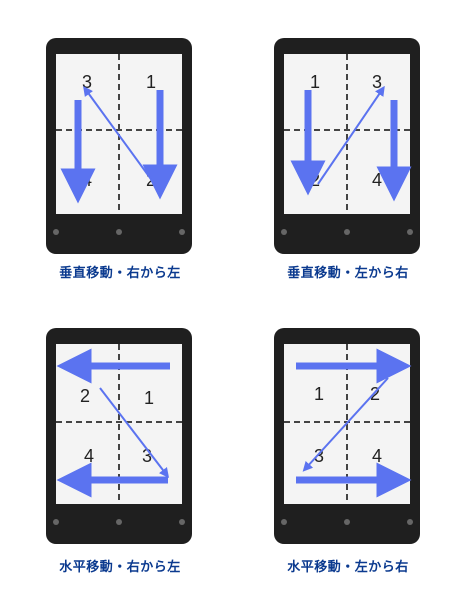 The width and height of the screenshot is (472, 611). What do you see at coordinates (348, 567) in the screenshot?
I see `caption: 水平移動・左から右` at bounding box center [348, 567].